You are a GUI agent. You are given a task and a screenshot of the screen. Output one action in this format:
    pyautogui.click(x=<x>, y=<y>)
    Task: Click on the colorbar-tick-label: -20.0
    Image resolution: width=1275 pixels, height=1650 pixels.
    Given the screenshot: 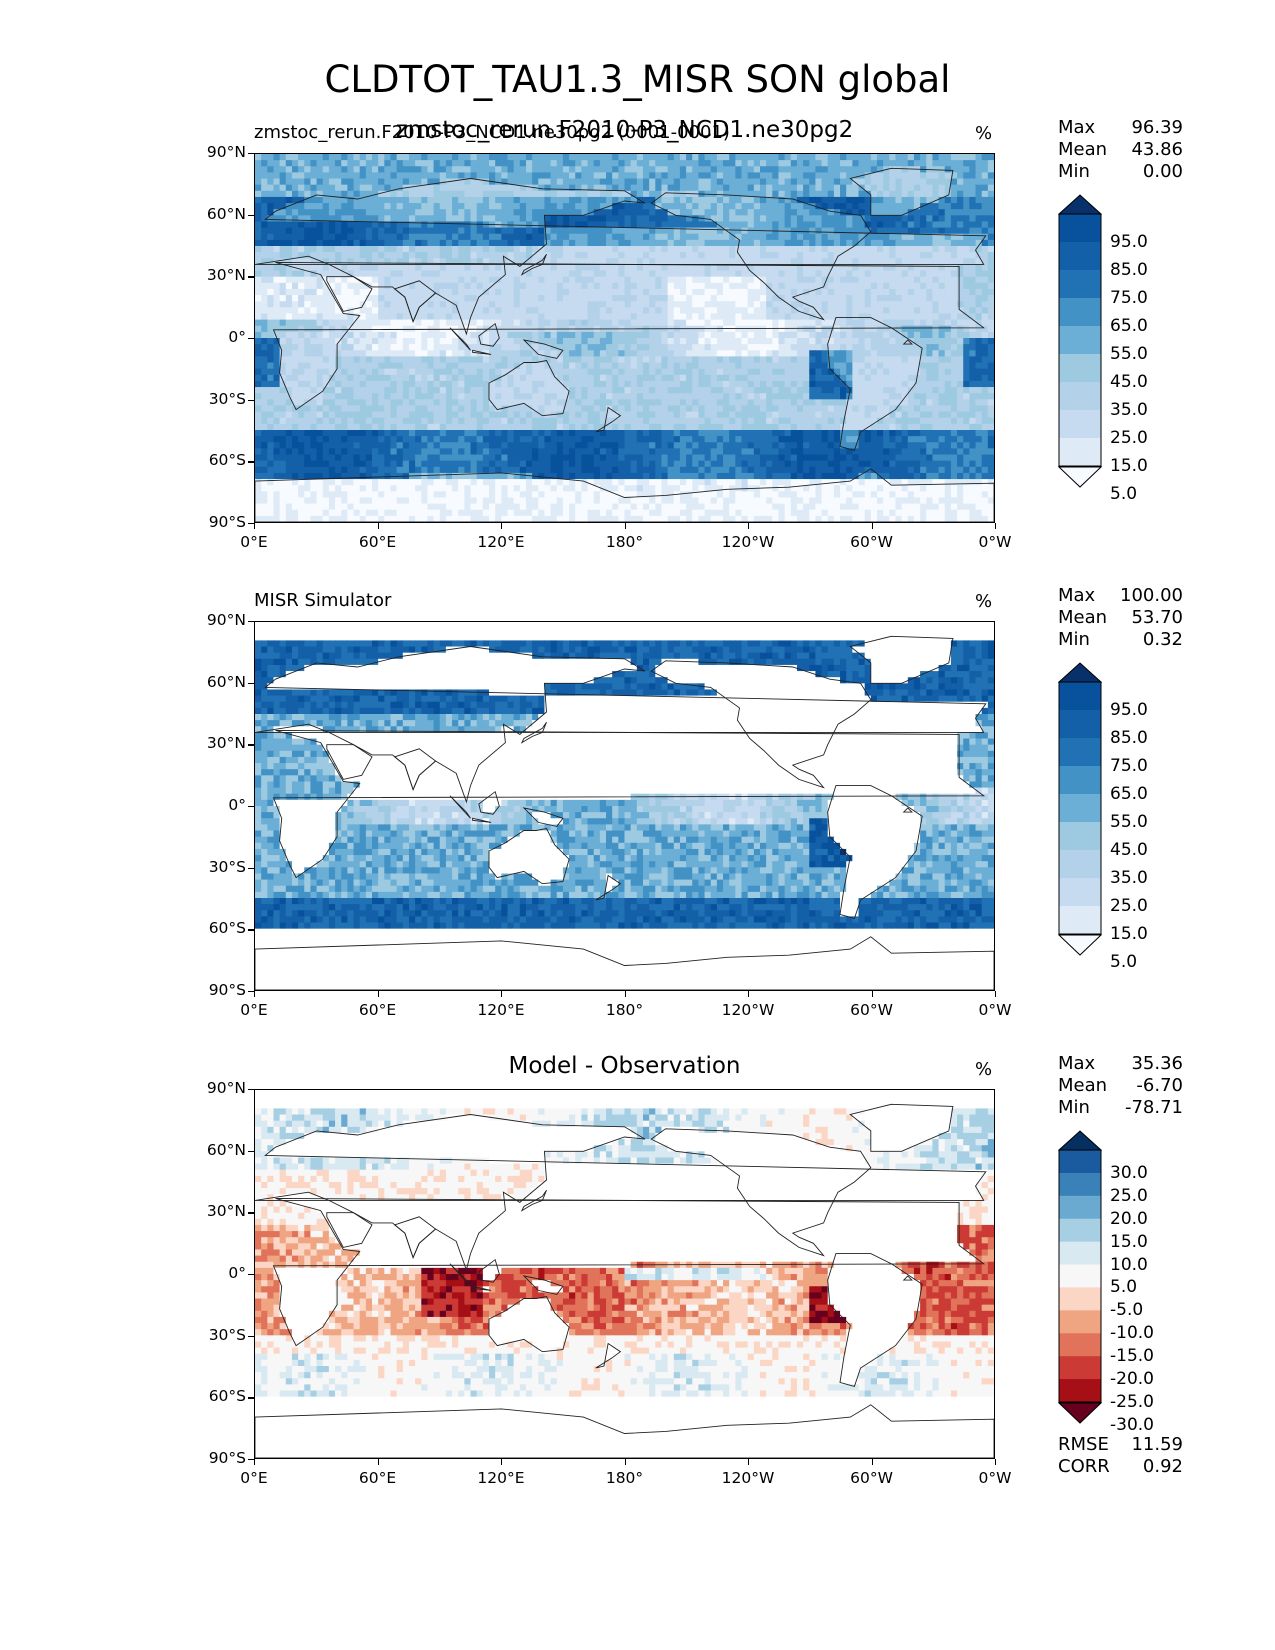 What is the action you would take?
    pyautogui.click(x=1132, y=1379)
    